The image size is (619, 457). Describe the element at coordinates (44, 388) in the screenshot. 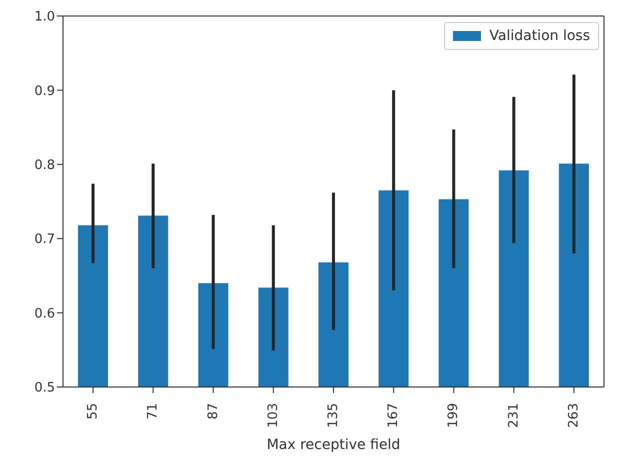

I see `y-tick-label: 0.5` at that location.